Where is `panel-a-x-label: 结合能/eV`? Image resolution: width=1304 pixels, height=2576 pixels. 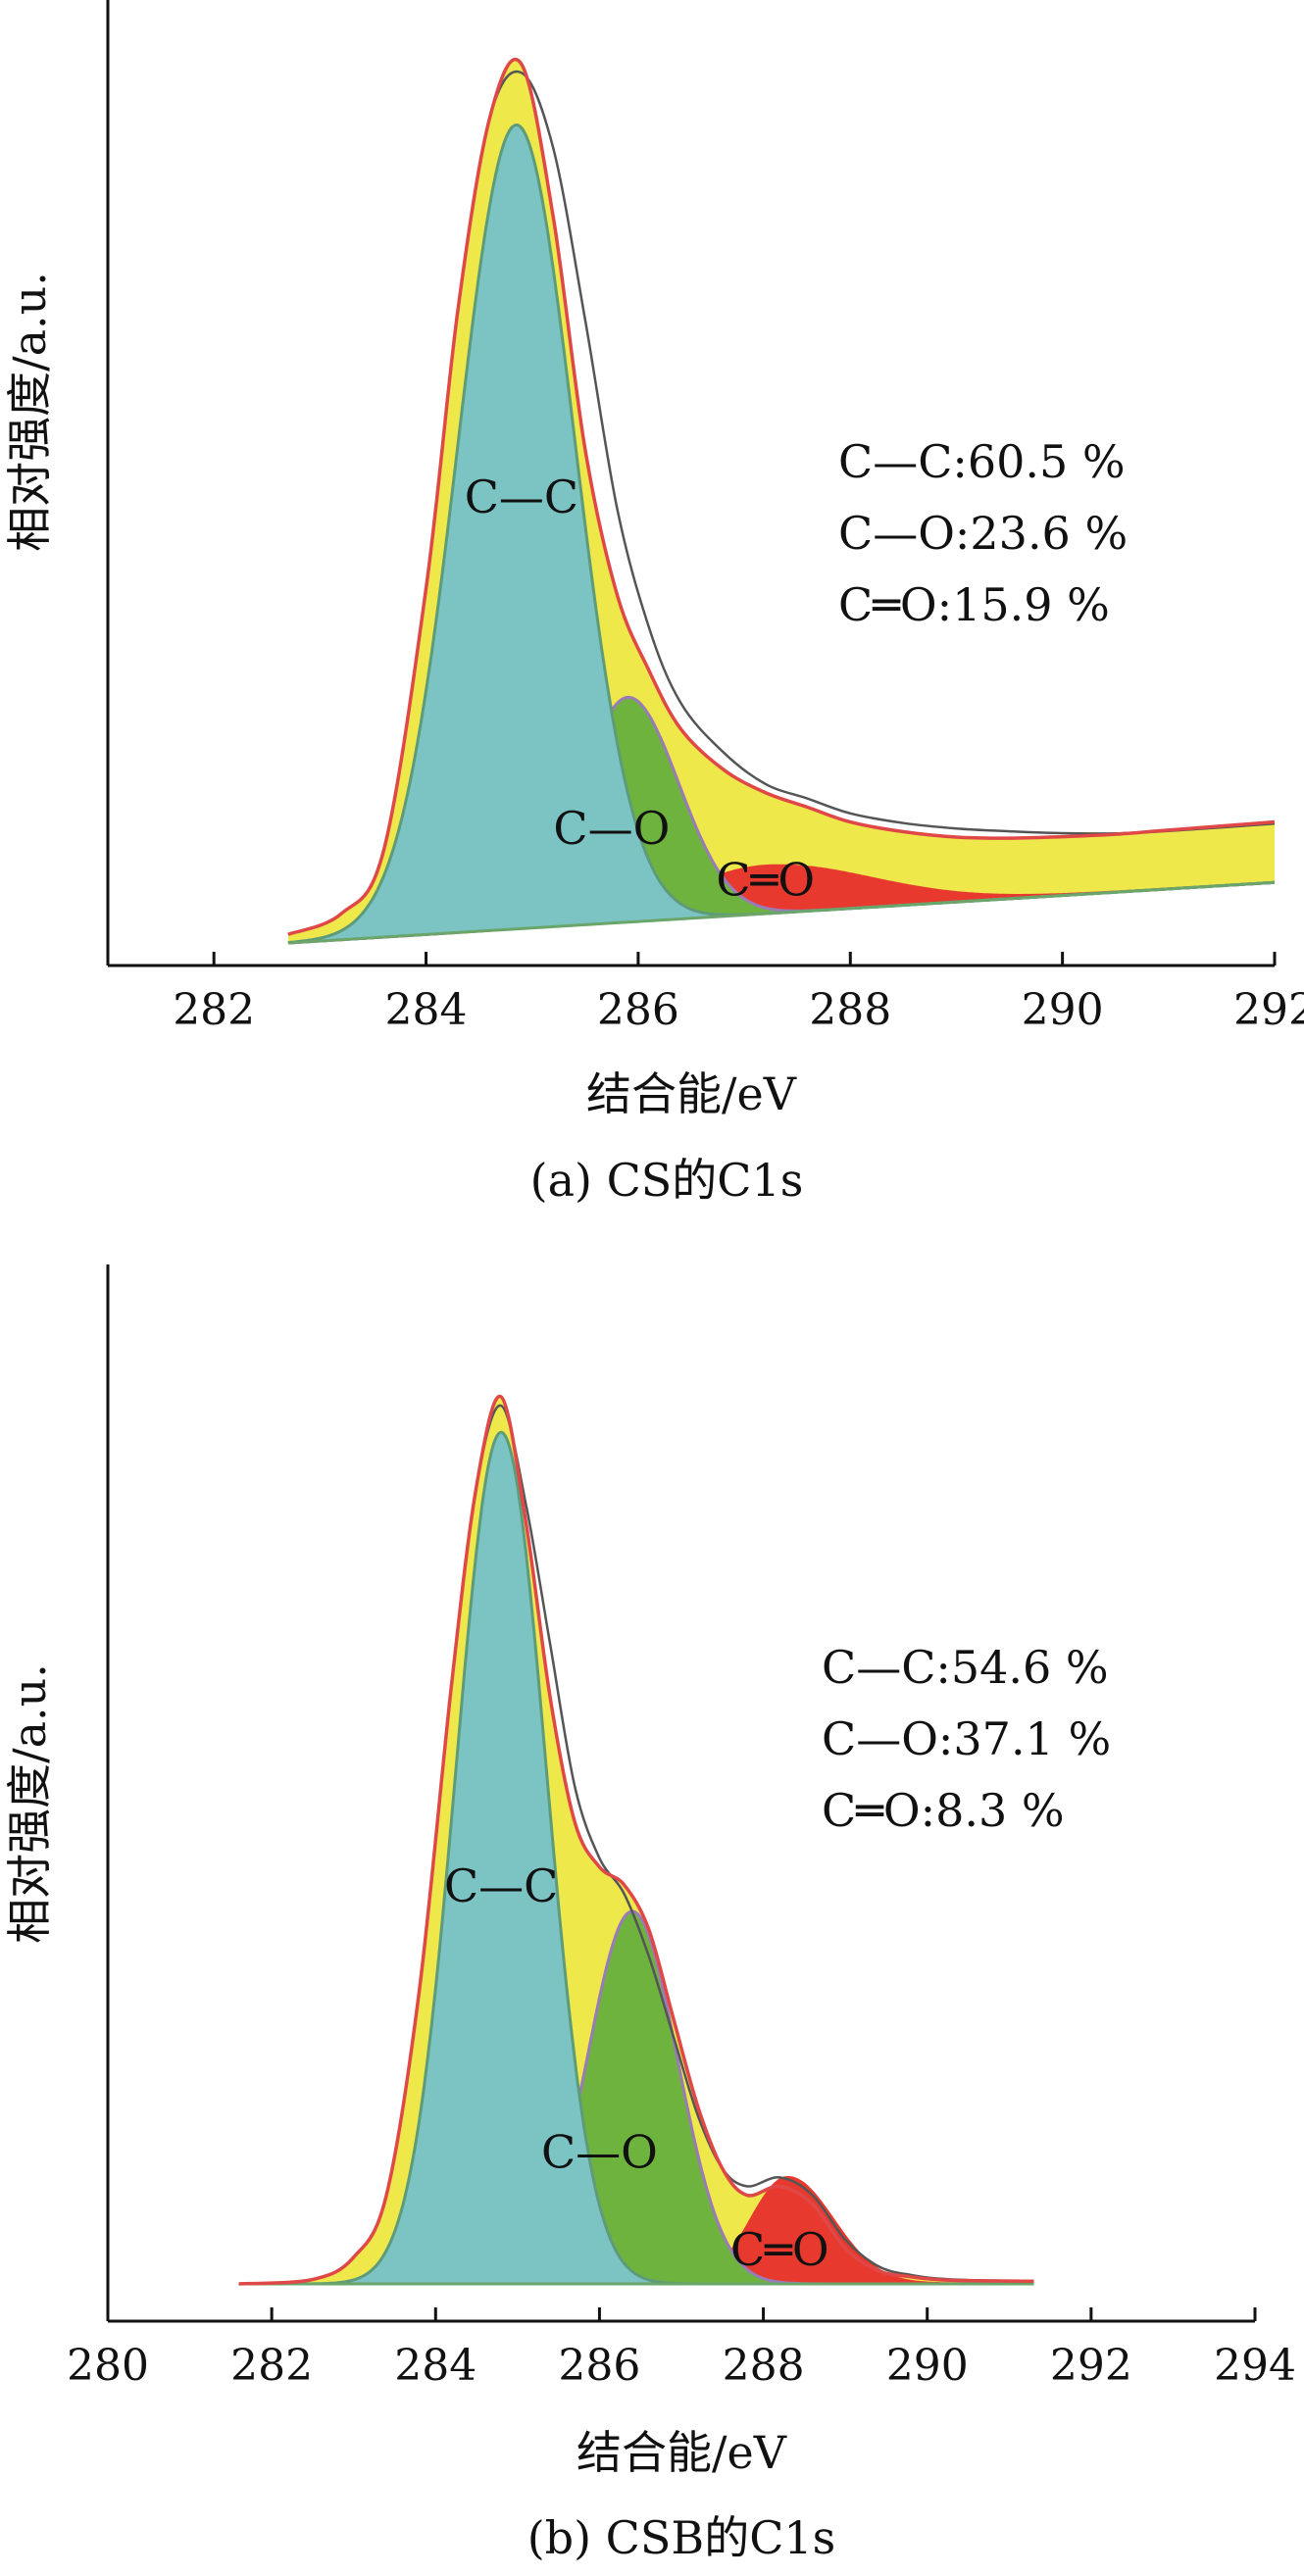
panel-a-x-label: 结合能/eV is located at coordinates (692, 1093).